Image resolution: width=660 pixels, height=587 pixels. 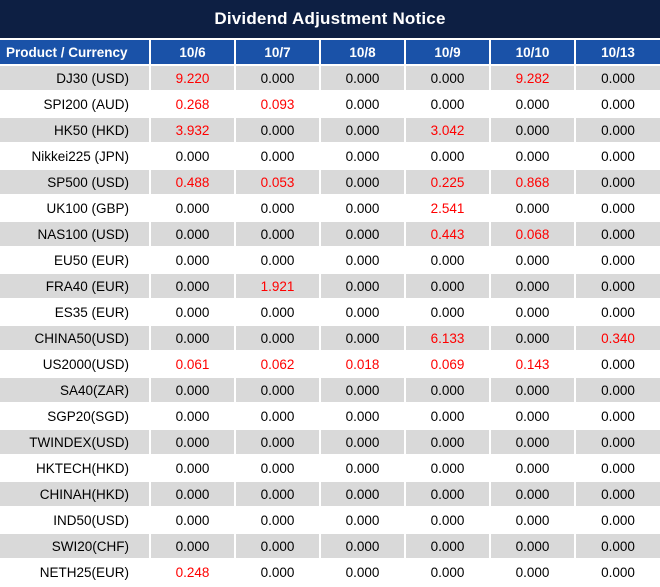 I want to click on value-cell: 0.443, so click(x=448, y=234).